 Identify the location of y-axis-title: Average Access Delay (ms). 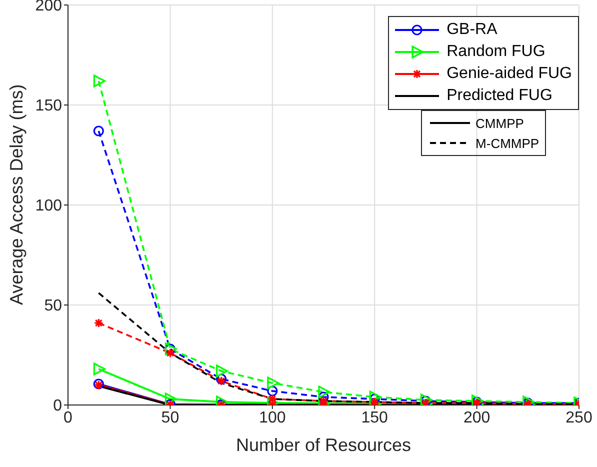
(16, 194).